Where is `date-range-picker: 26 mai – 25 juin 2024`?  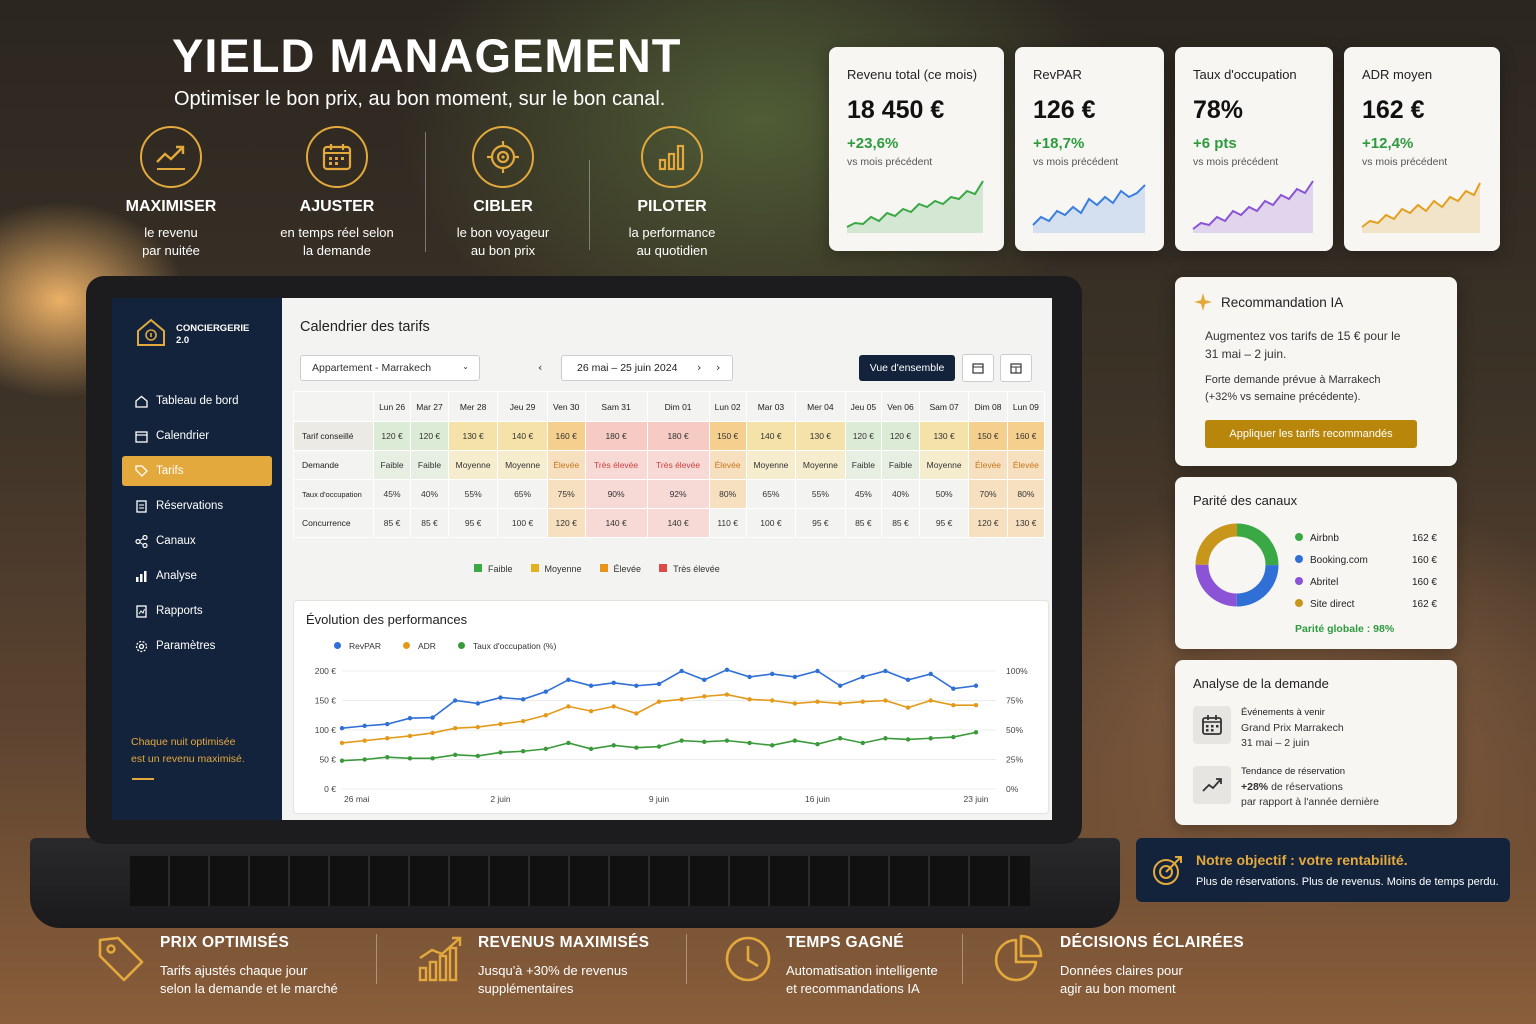 date-range-picker: 26 mai – 25 juin 2024 is located at coordinates (647, 368).